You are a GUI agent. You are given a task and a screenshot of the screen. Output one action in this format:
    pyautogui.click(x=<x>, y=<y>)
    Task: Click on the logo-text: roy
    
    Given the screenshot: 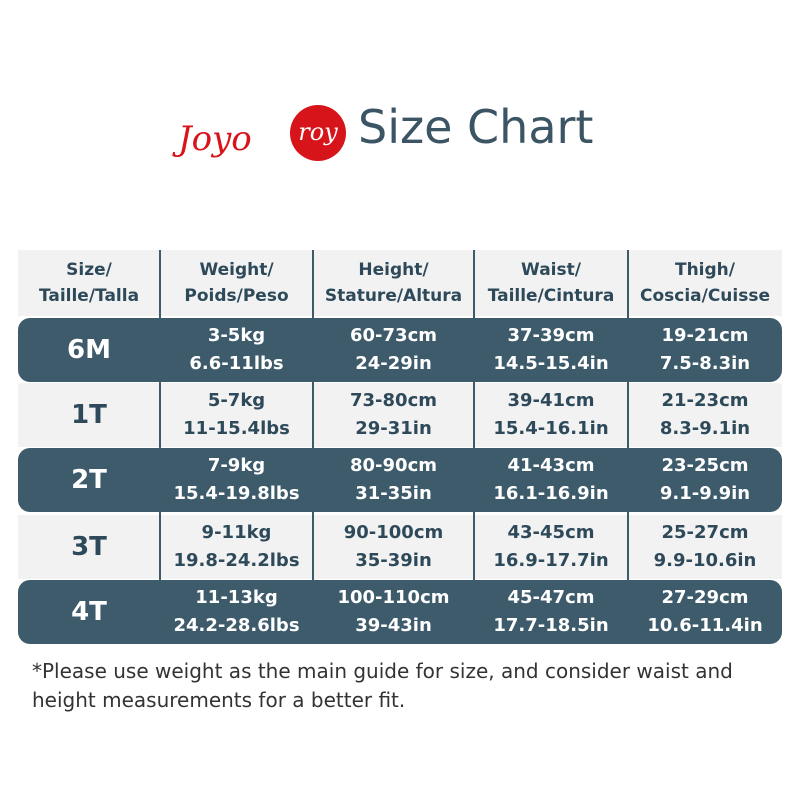 What is the action you would take?
    pyautogui.click(x=318, y=132)
    